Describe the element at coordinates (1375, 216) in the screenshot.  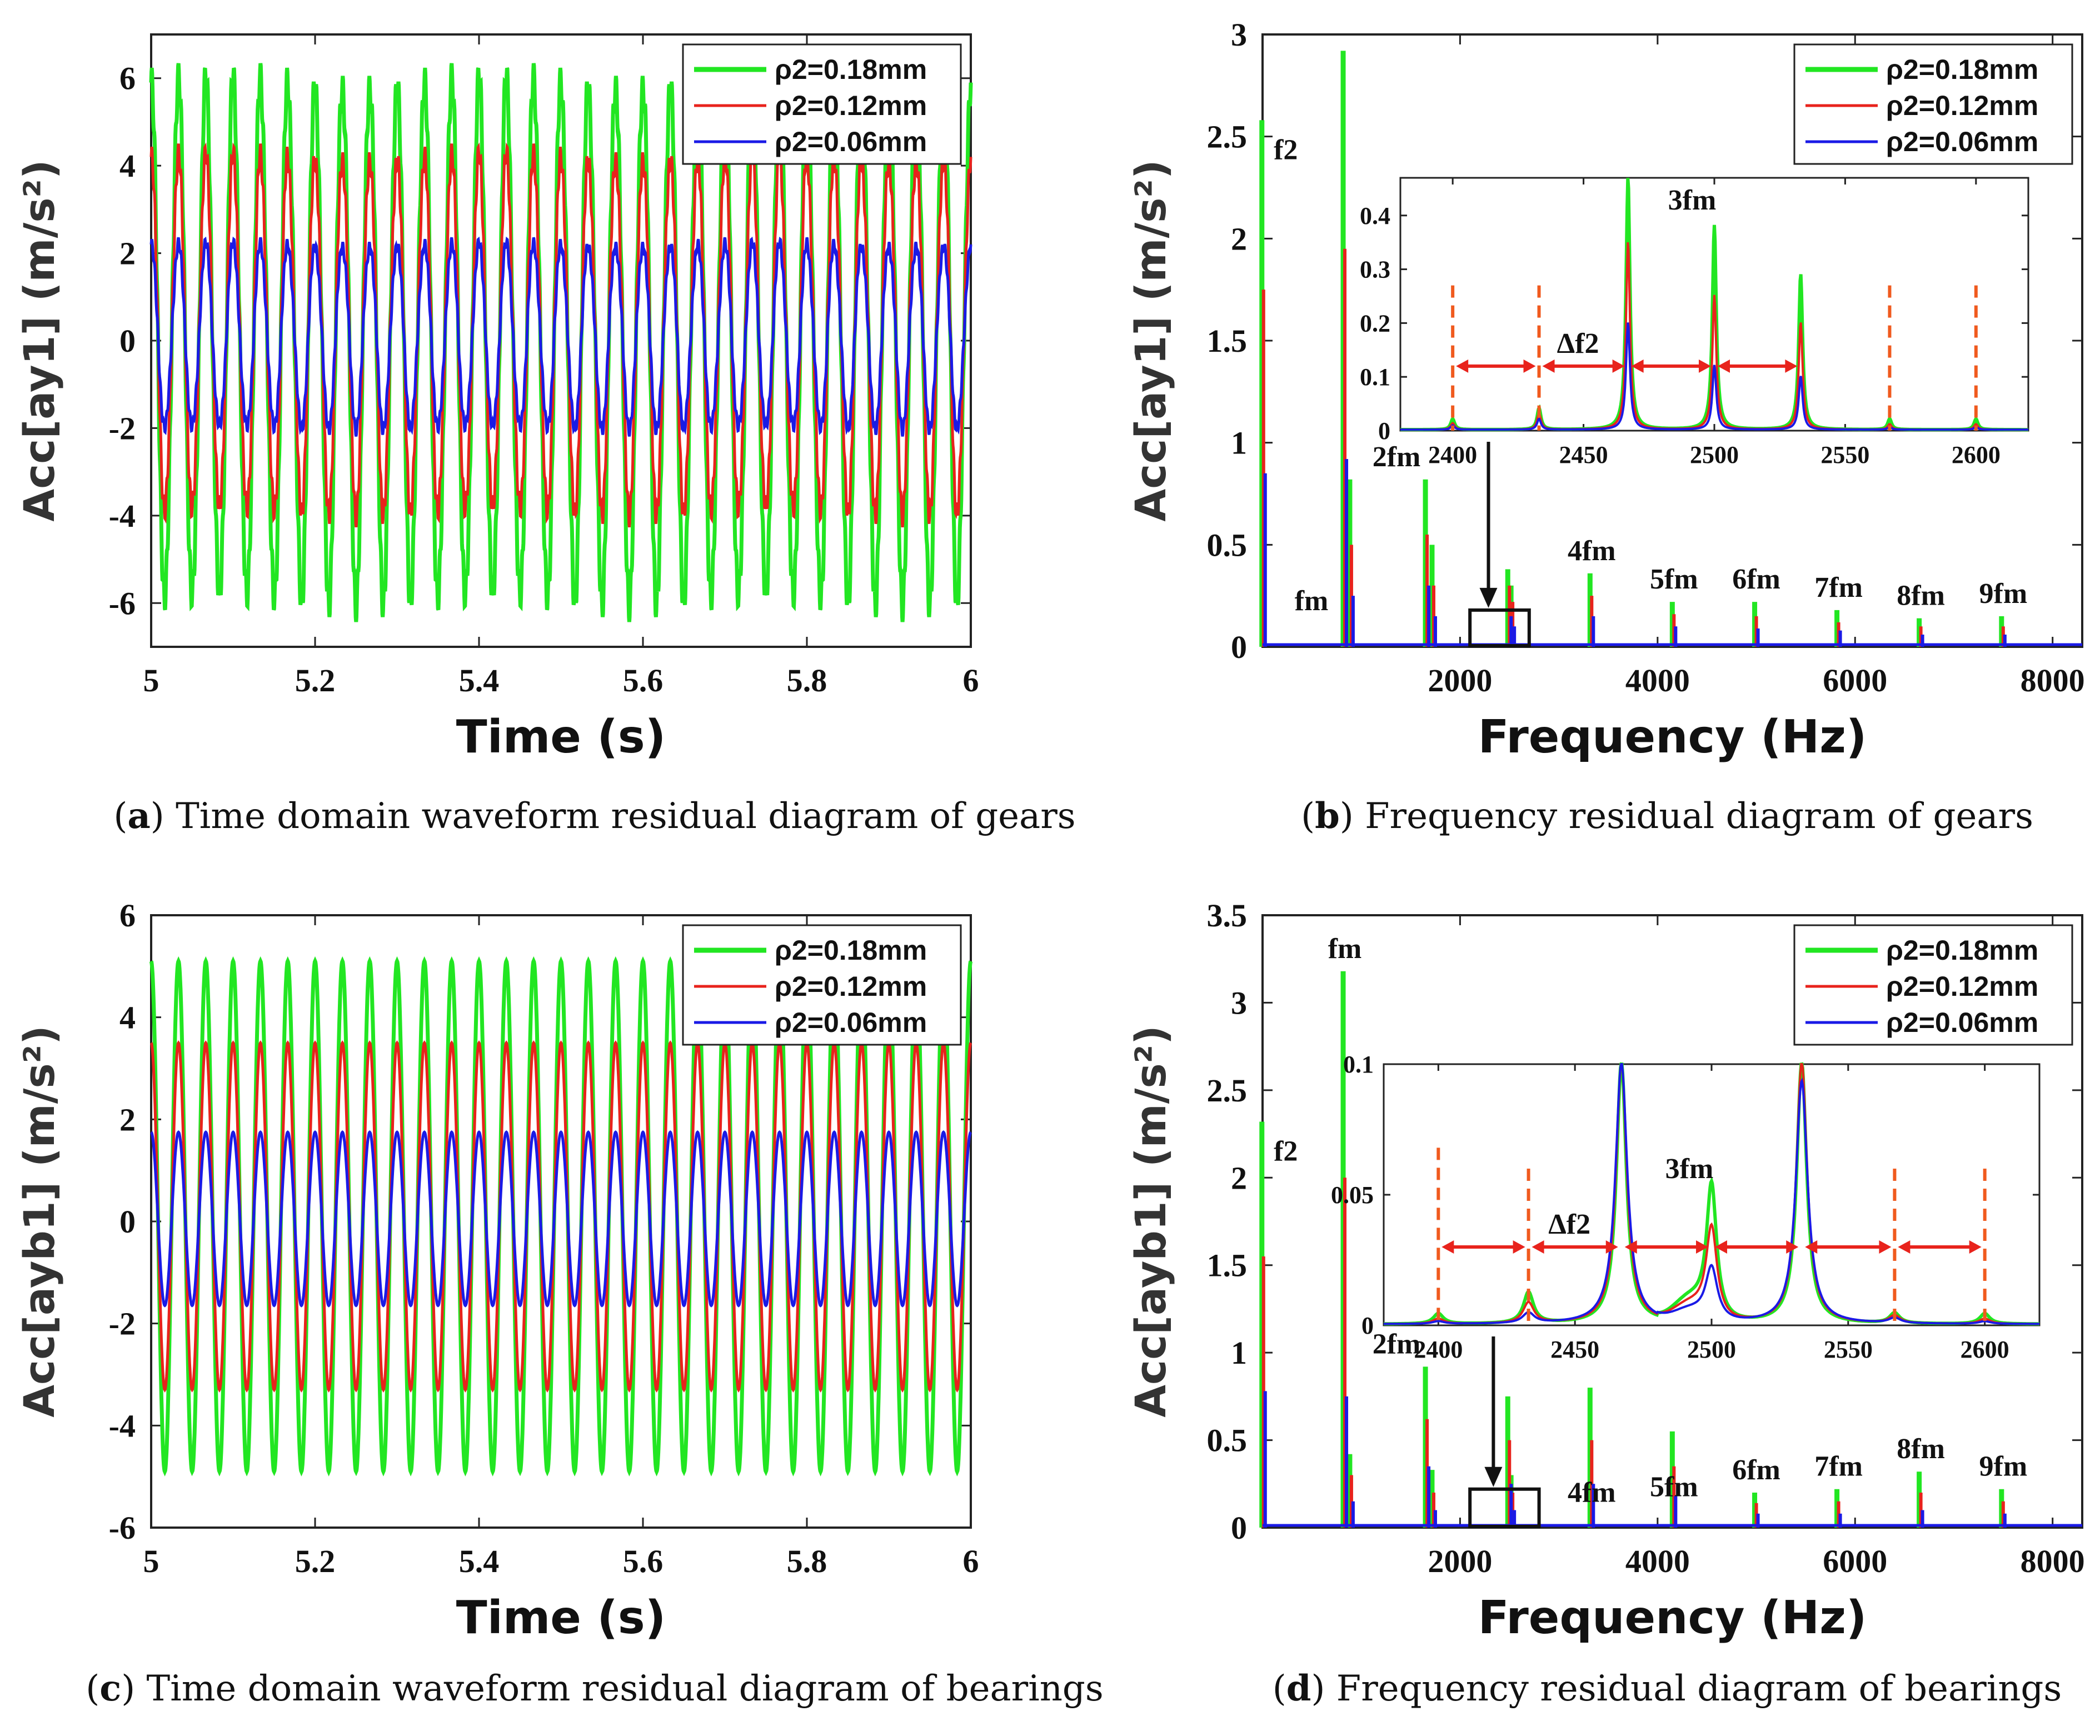
I see `y-tick-label: 0.4` at that location.